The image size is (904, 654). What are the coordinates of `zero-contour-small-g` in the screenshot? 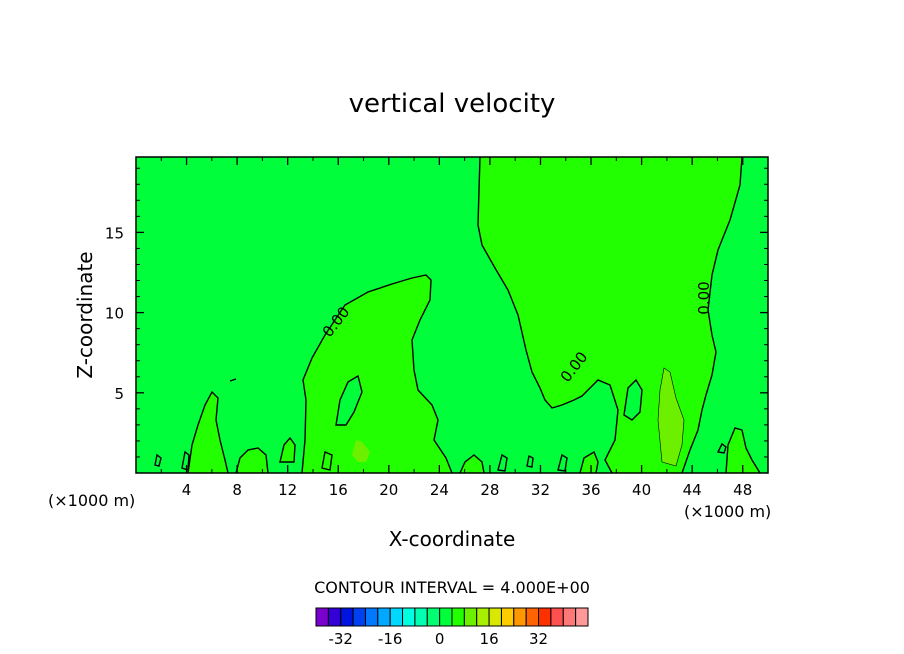 It's located at (721, 448).